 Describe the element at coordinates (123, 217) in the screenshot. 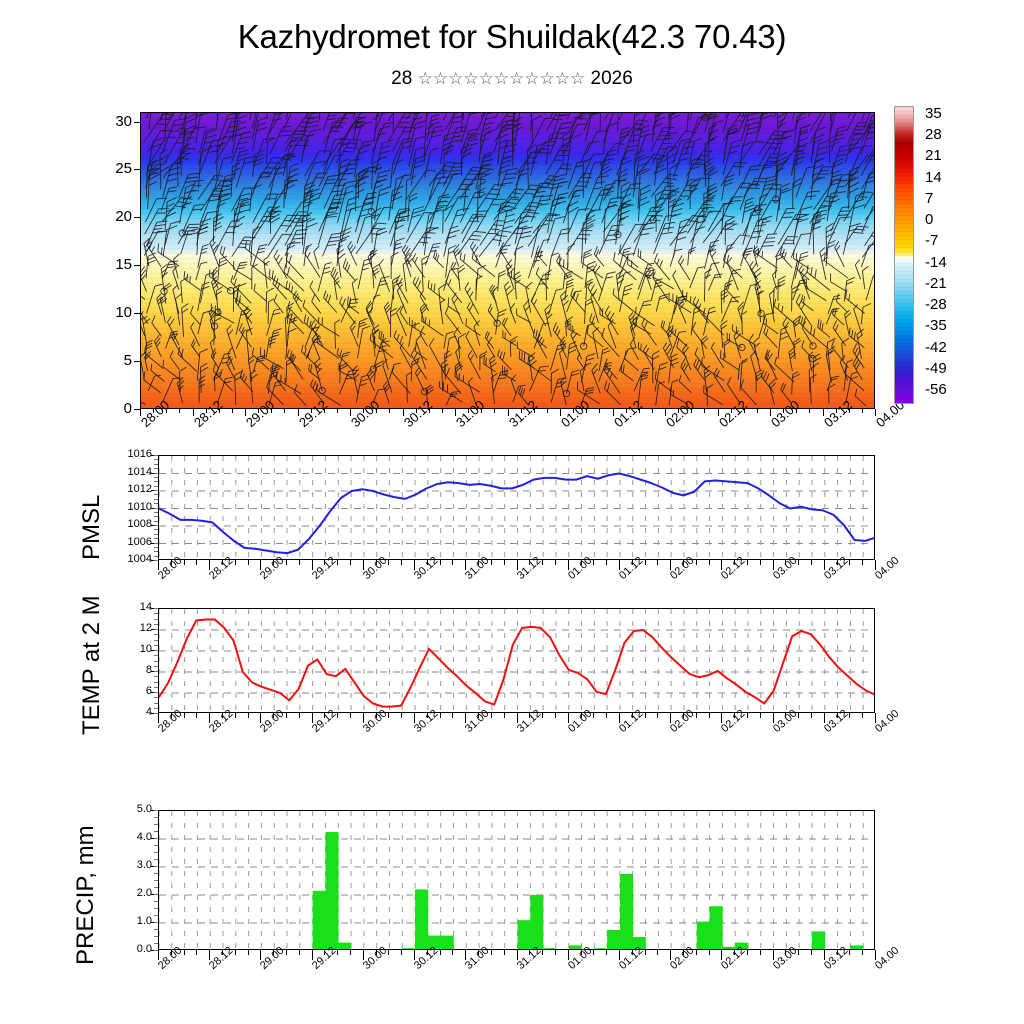

I see `cross-section-ytick-label: 20` at that location.